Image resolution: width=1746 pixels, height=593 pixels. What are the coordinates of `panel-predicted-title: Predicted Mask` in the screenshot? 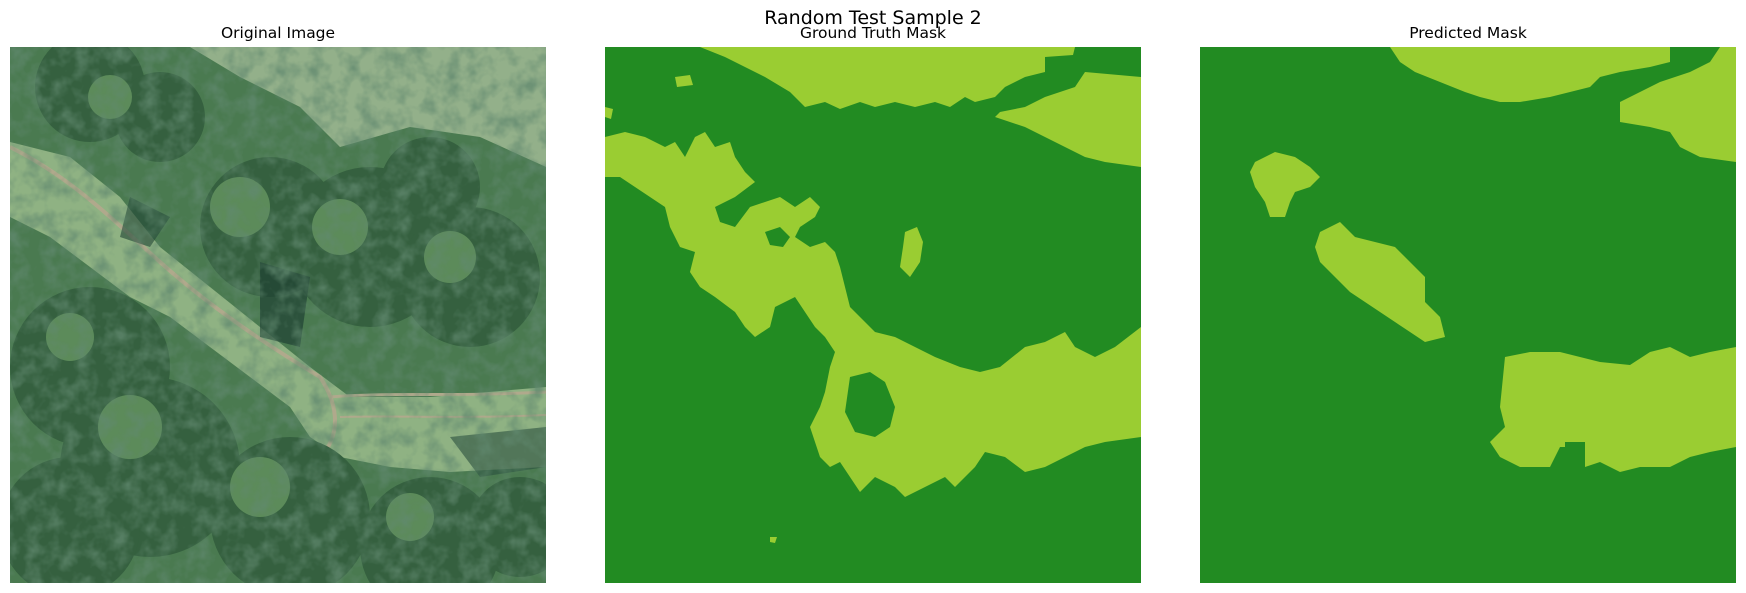 It's located at (1468, 33).